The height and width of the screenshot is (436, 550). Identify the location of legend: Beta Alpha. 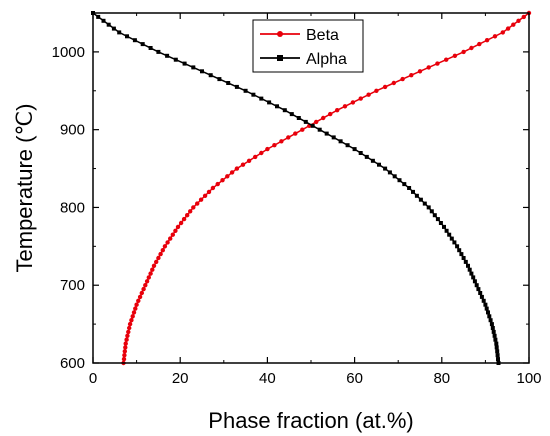
(308, 46).